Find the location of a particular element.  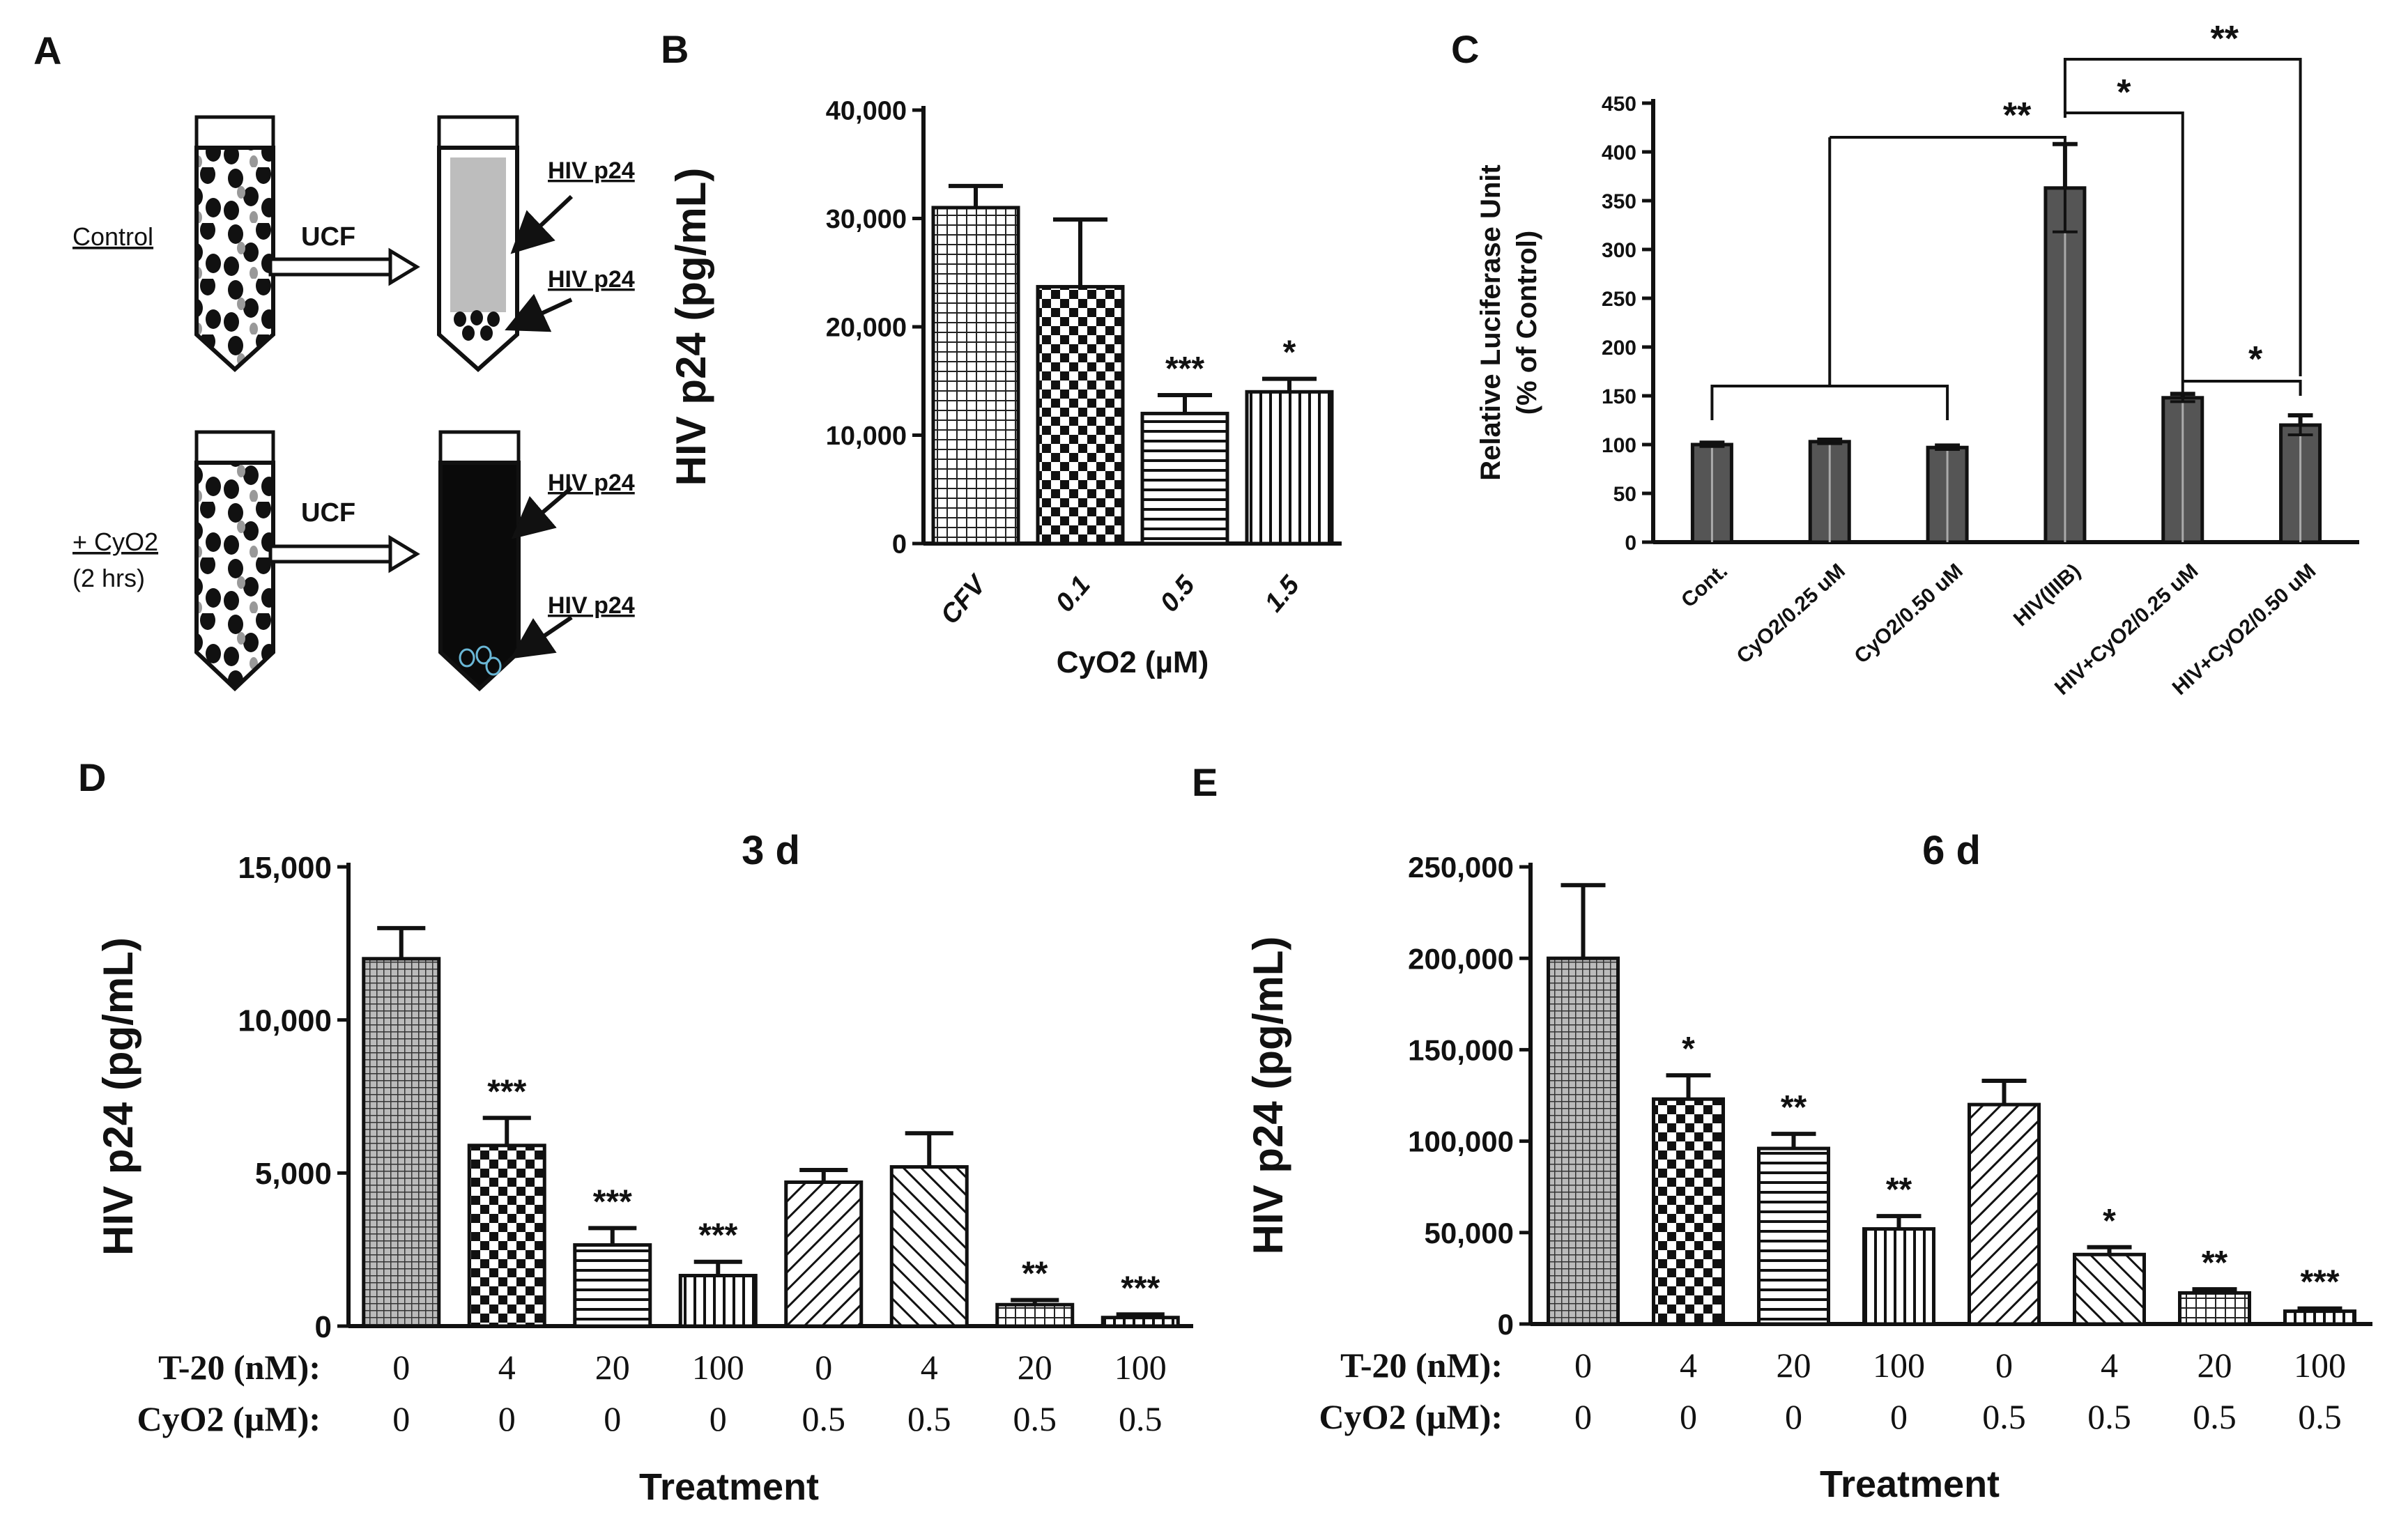

y-tick-label: 100 is located at coordinates (1619, 445).